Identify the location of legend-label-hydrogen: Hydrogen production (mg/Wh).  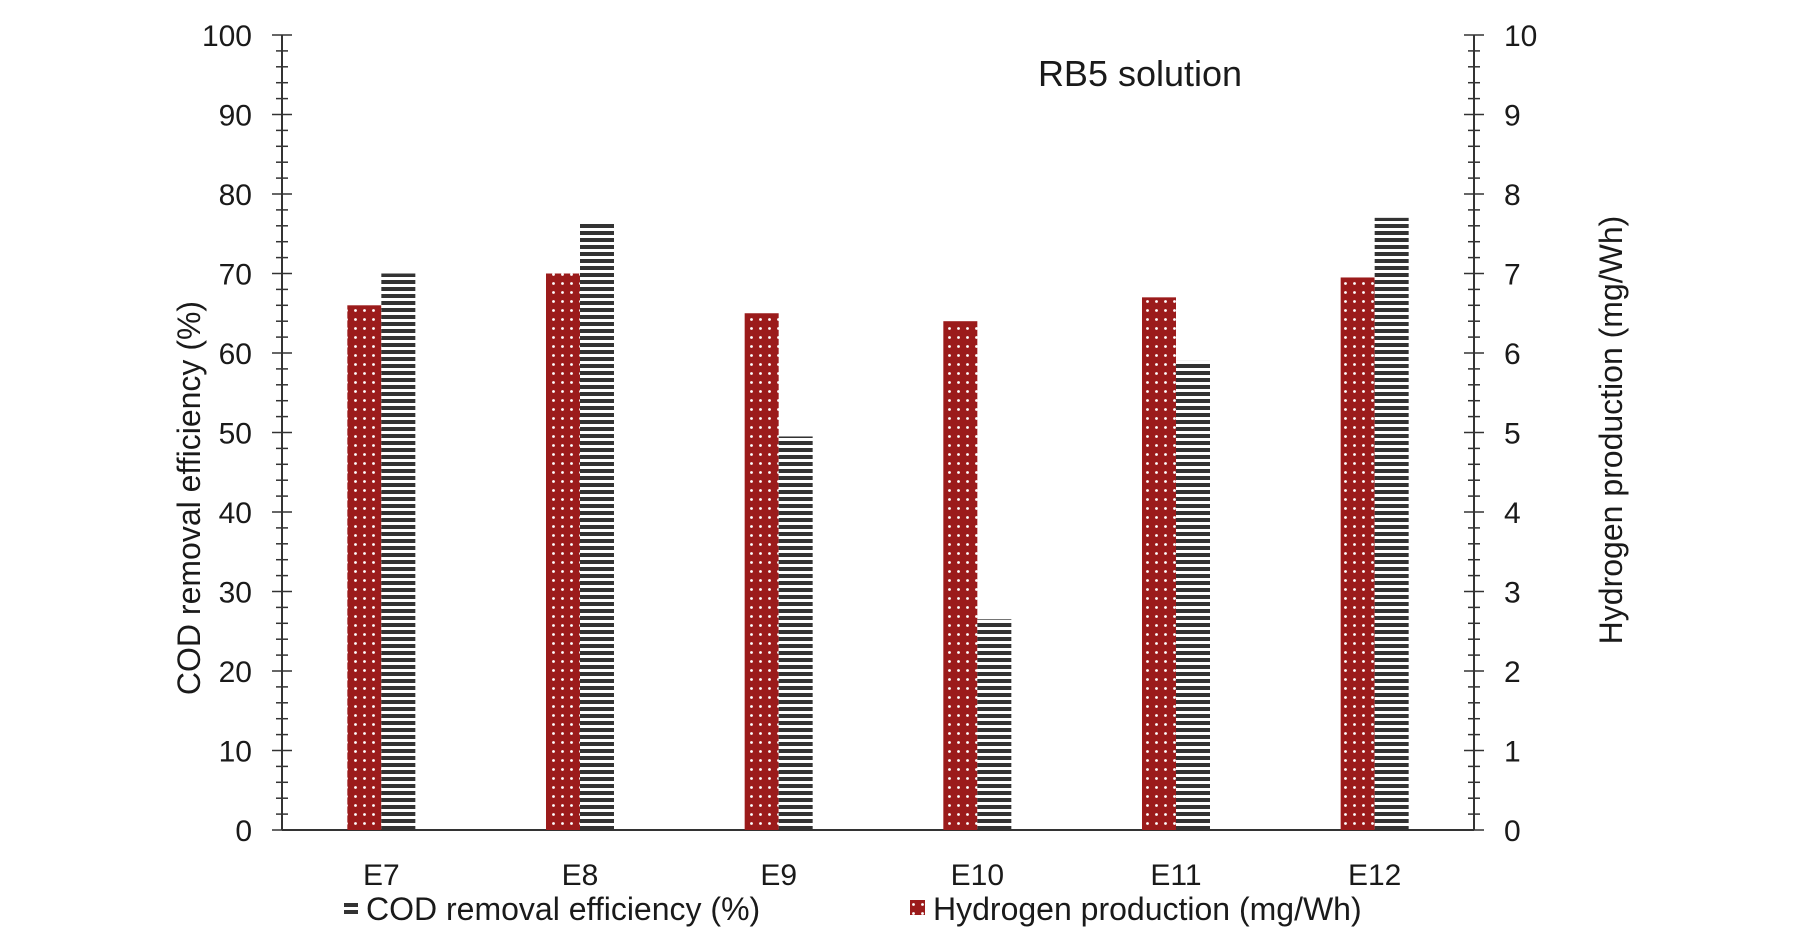
(1147, 909).